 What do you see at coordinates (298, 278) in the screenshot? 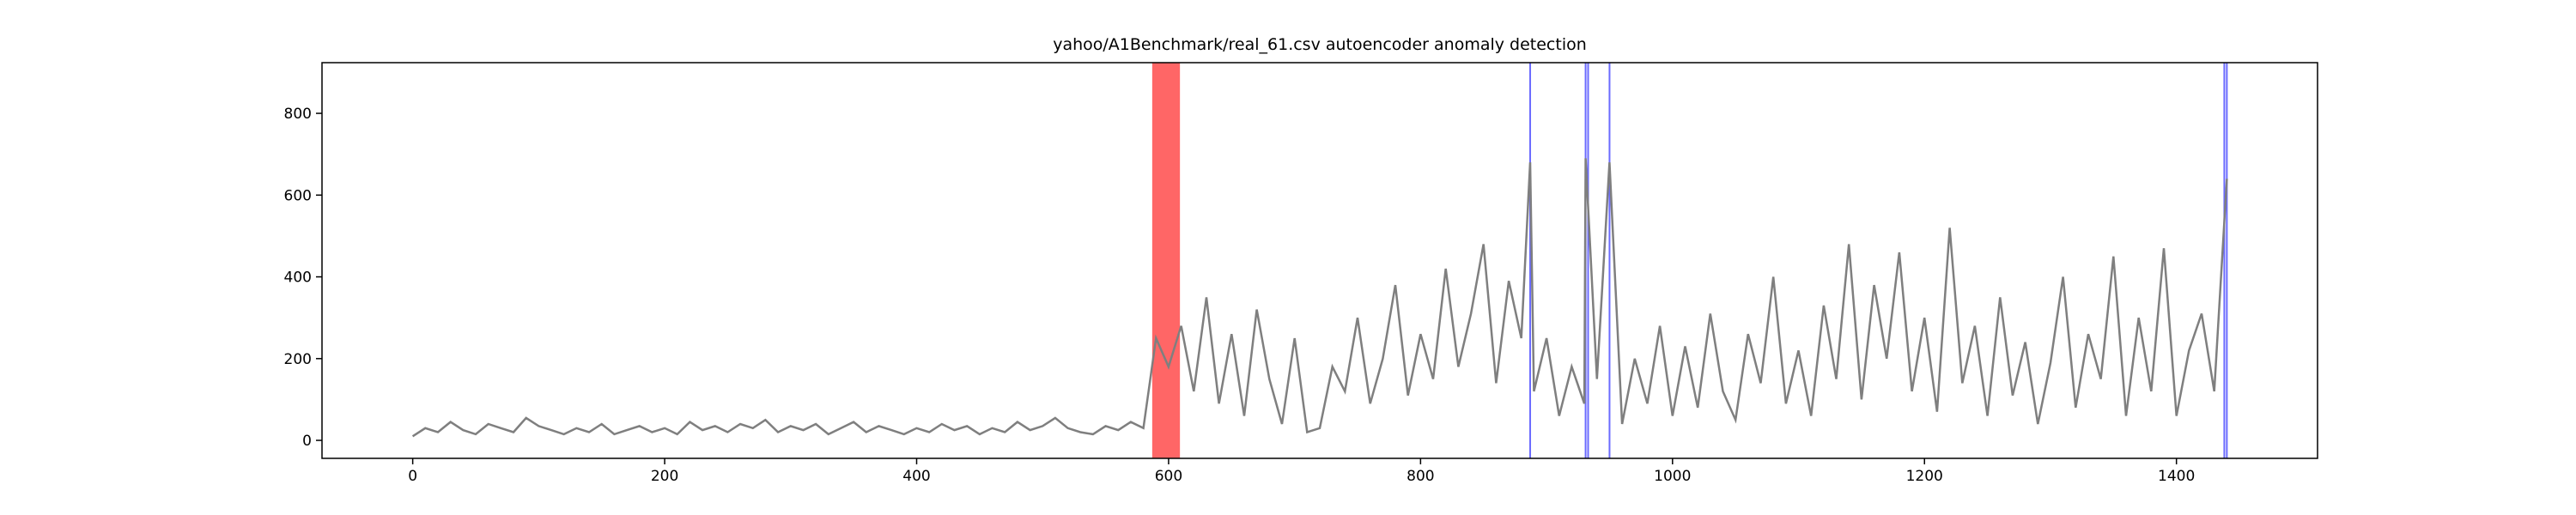
I see `y-tick-label: 400` at bounding box center [298, 278].